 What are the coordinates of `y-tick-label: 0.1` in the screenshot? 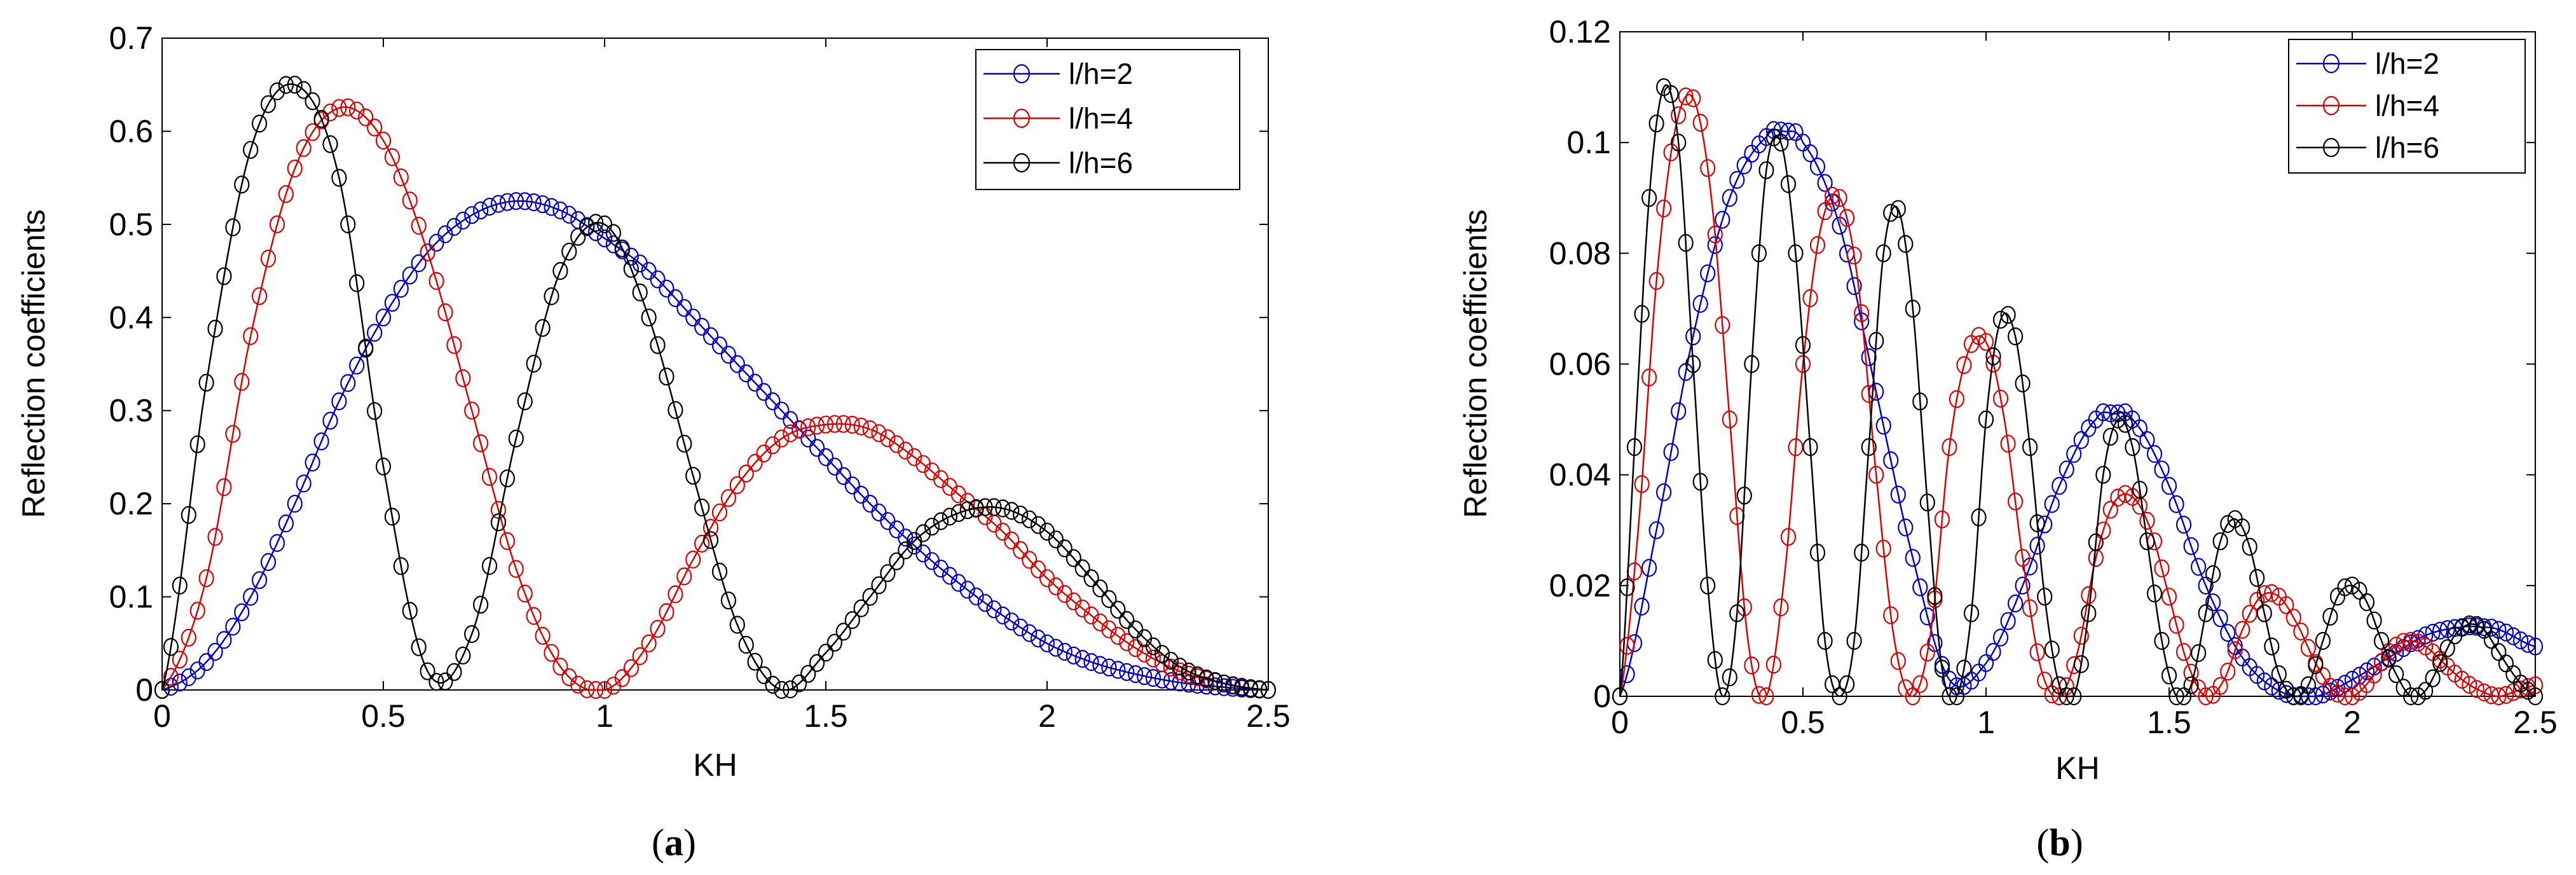 It's located at (1588, 142).